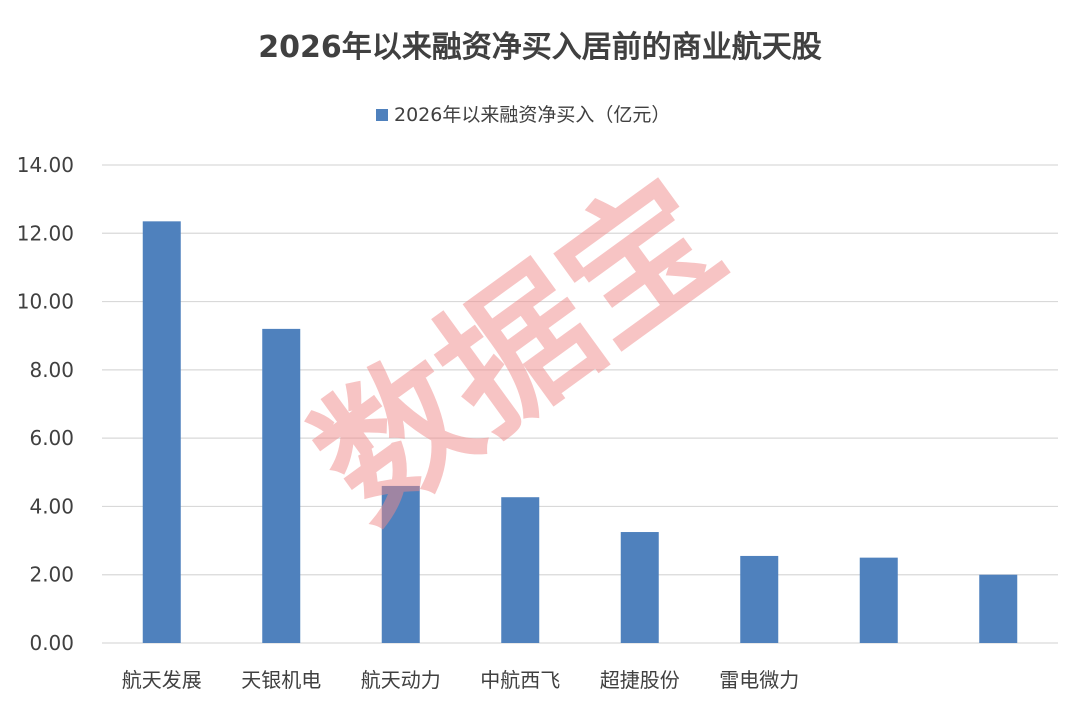 This screenshot has width=1078, height=708. What do you see at coordinates (401, 680) in the screenshot?
I see `x-category-label: 航天动力` at bounding box center [401, 680].